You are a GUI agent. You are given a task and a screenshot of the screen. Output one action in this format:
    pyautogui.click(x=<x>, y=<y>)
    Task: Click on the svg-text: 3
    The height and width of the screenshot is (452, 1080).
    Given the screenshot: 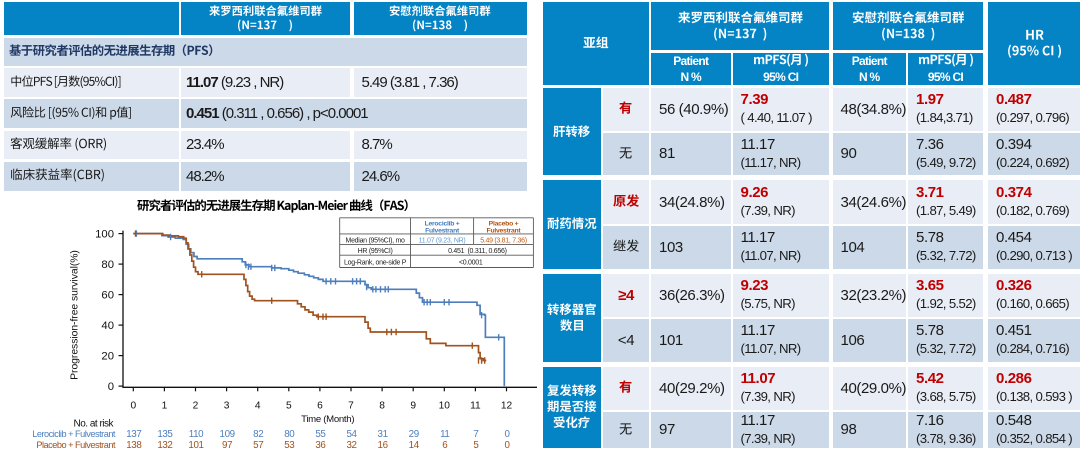 What is the action you would take?
    pyautogui.click(x=227, y=405)
    